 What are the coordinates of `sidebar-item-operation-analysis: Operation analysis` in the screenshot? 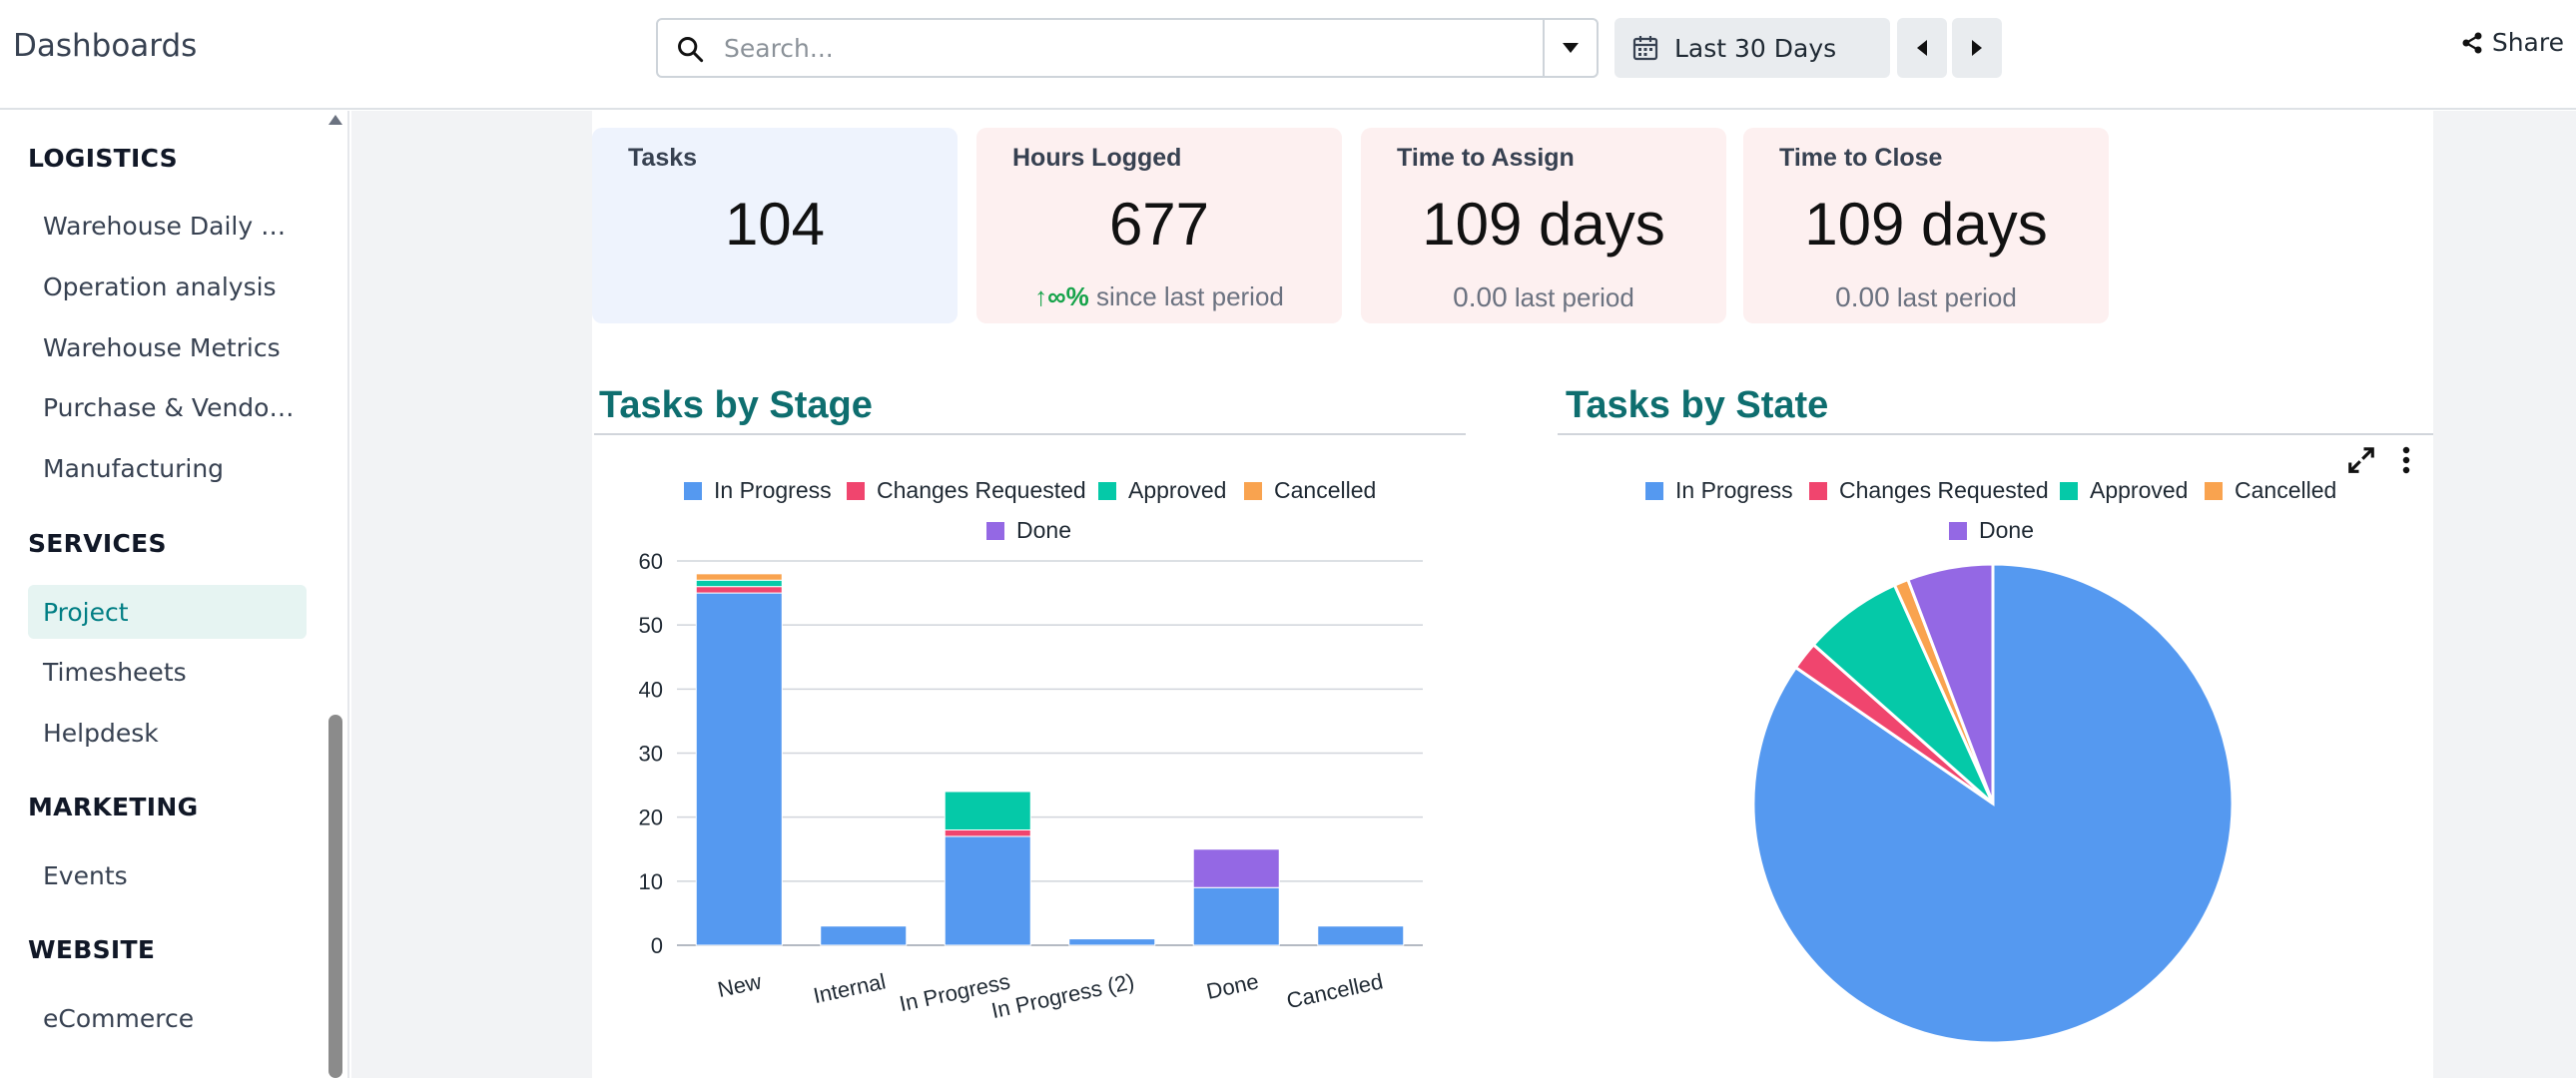 It's located at (160, 286).